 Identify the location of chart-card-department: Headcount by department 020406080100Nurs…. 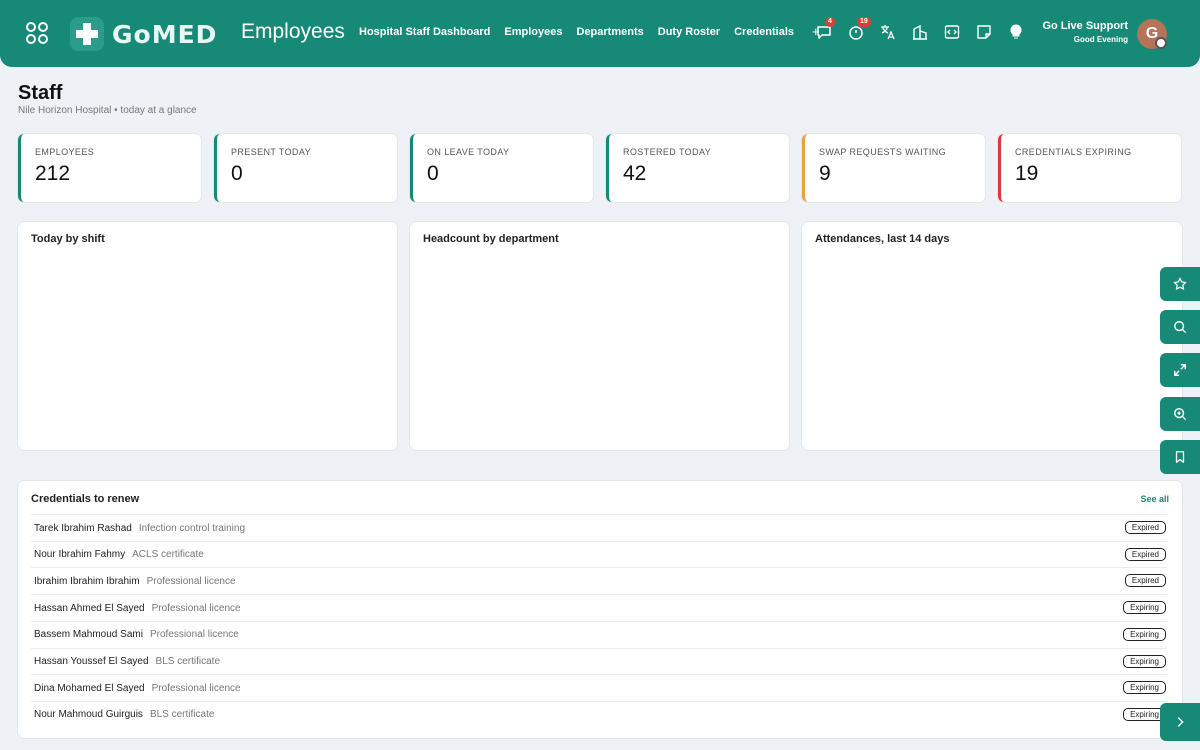
(599, 336).